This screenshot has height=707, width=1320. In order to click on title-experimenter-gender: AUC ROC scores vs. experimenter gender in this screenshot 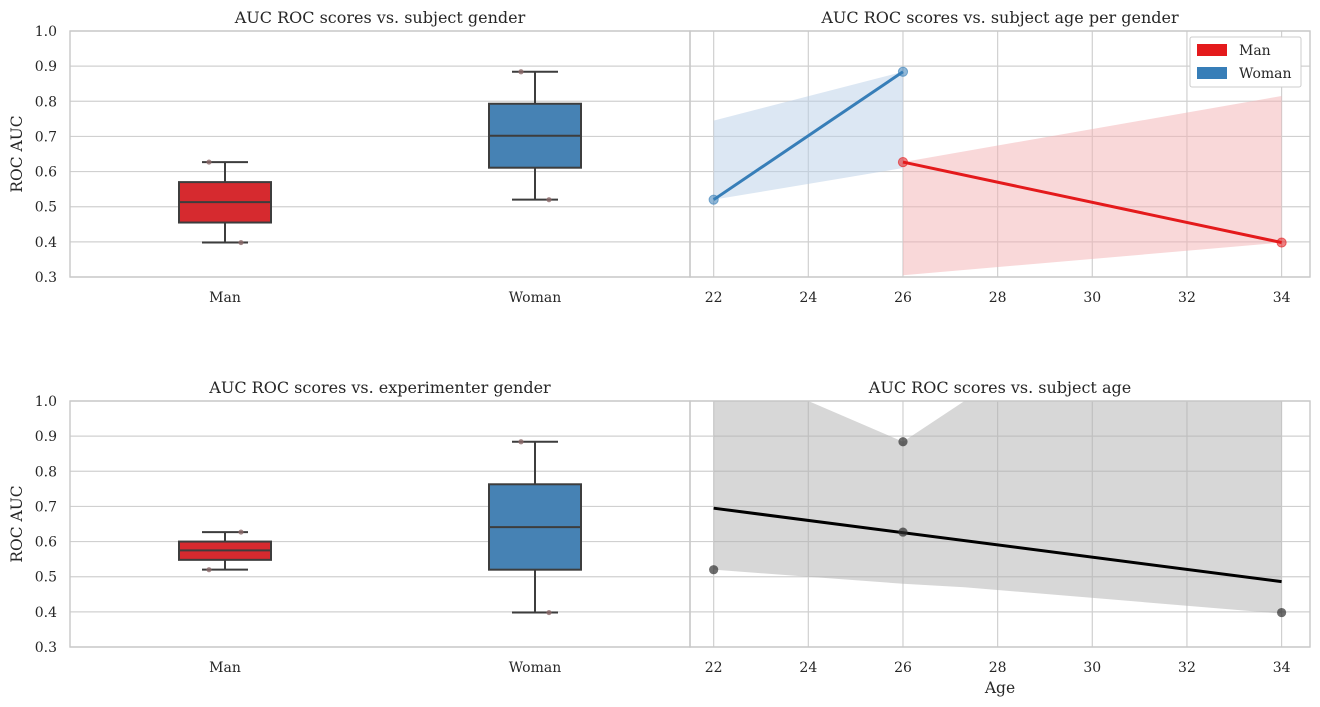, I will do `click(379, 387)`.